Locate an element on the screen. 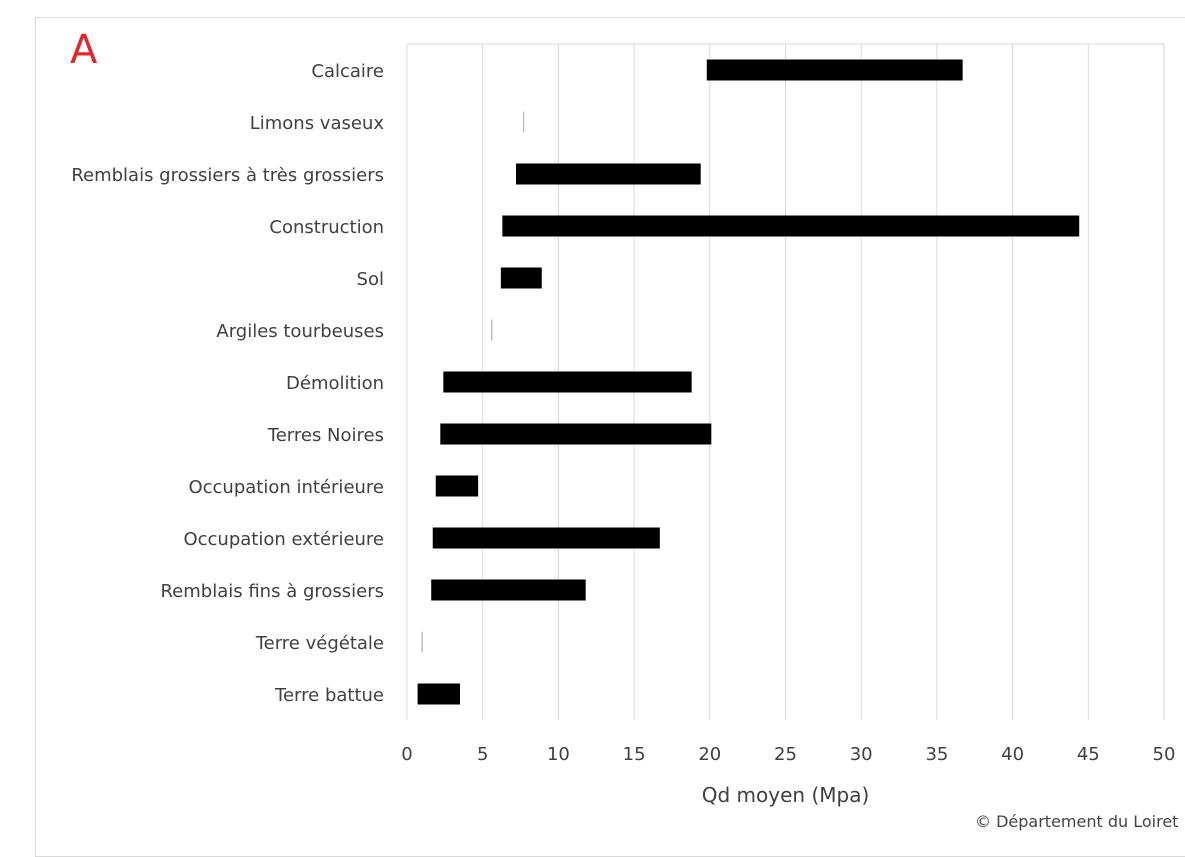  copyright-credit: © Département du Loiret is located at coordinates (1077, 821).